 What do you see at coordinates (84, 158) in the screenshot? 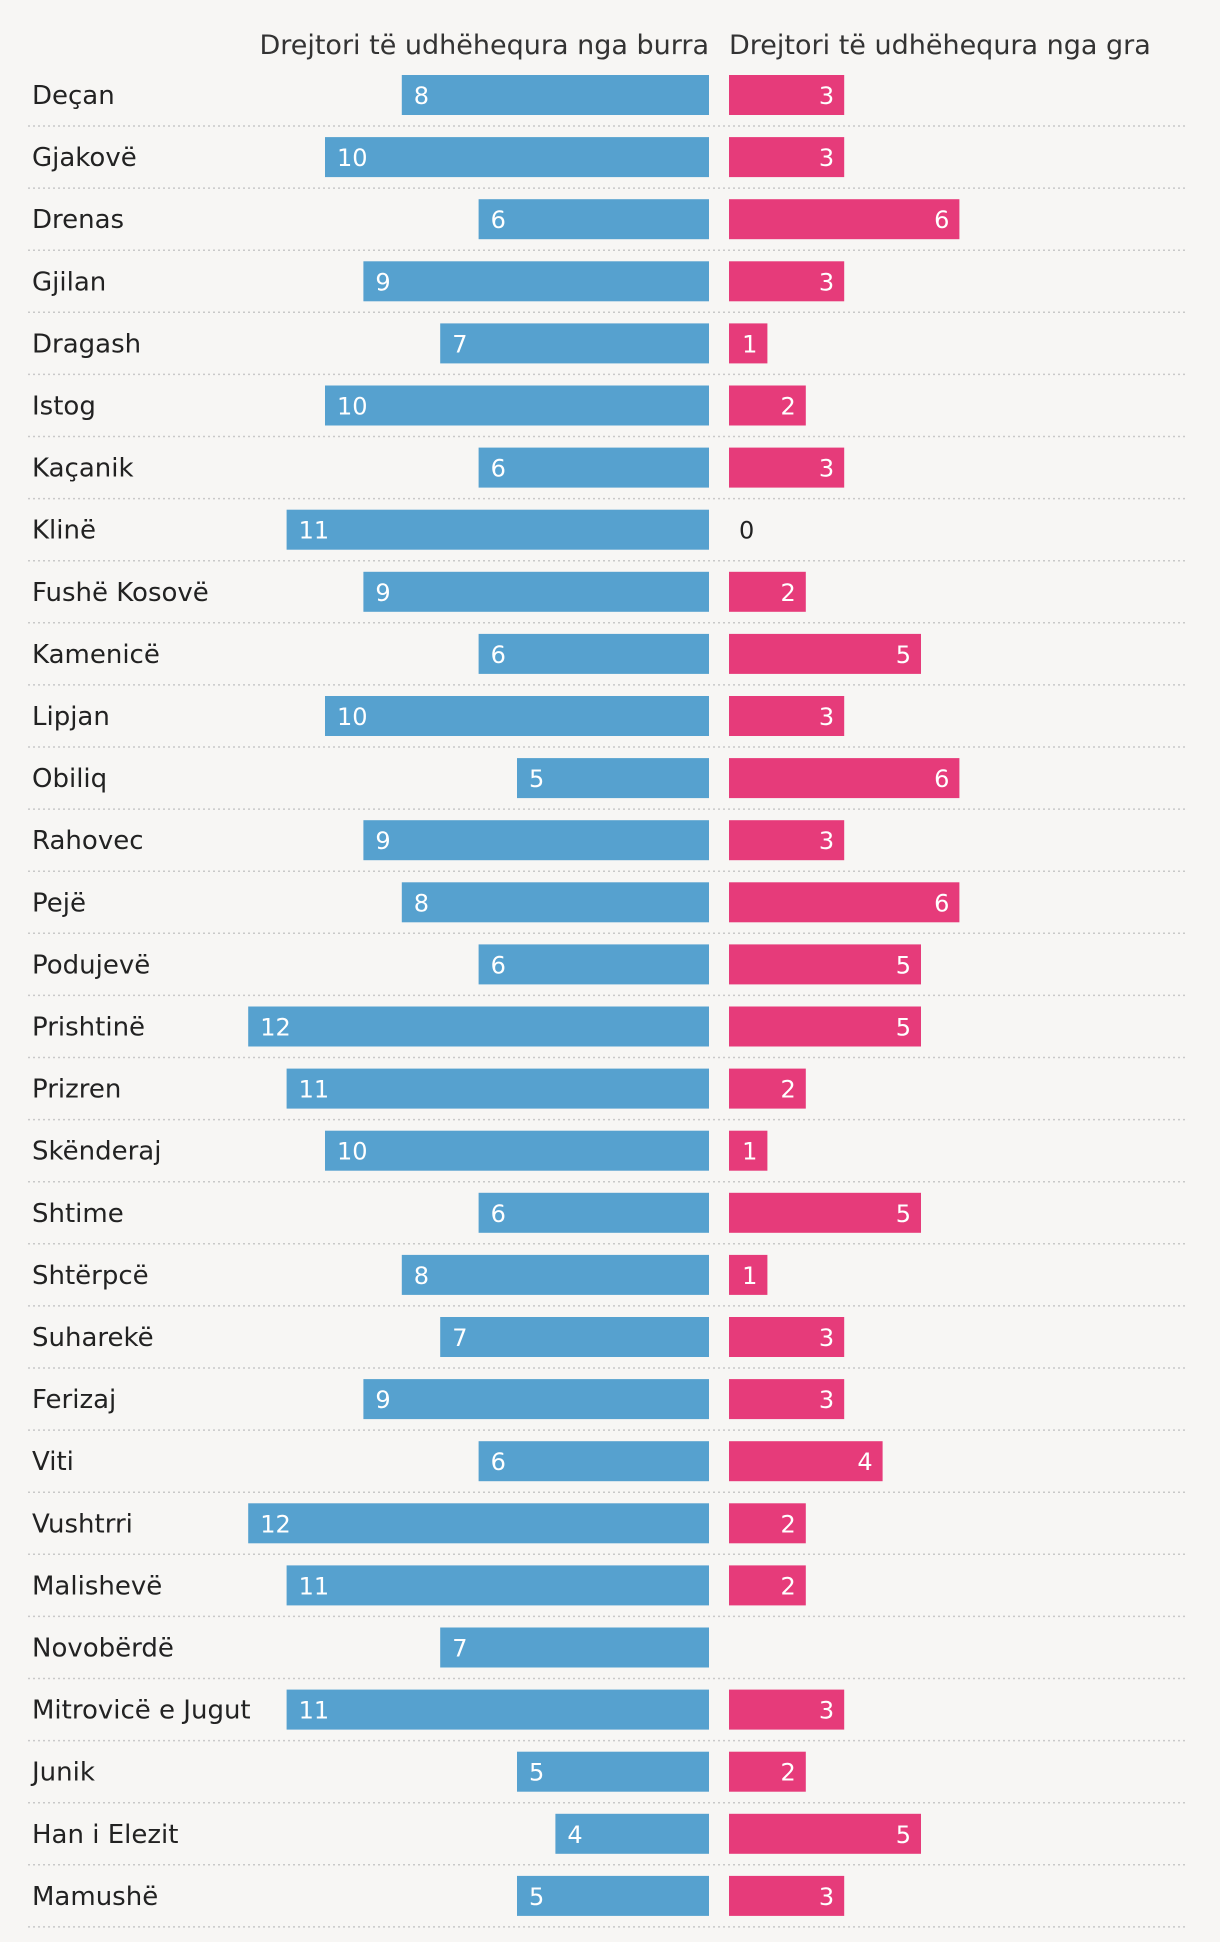
I see `category-label: Gjakovë` at bounding box center [84, 158].